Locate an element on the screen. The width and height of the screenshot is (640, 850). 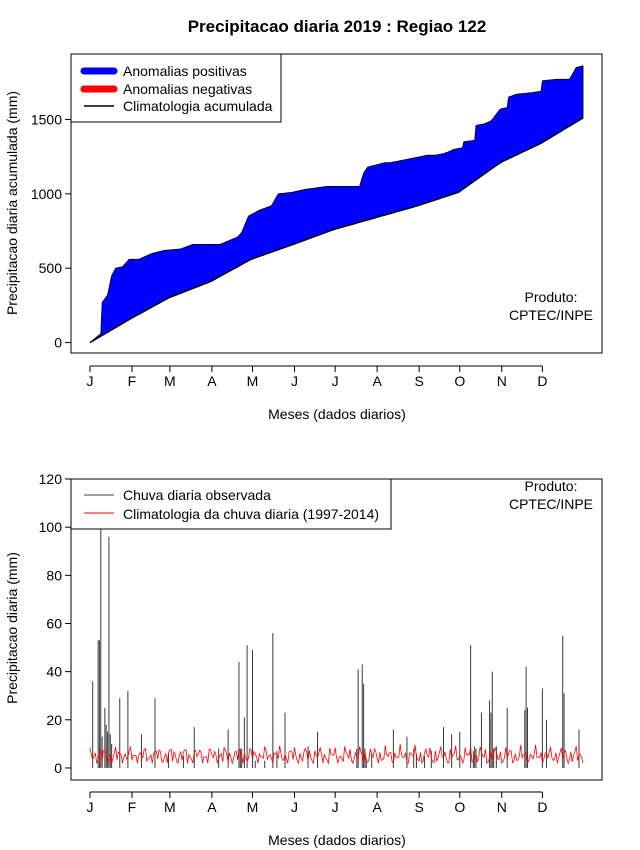
top-x-tick-label: F is located at coordinates (132, 381).